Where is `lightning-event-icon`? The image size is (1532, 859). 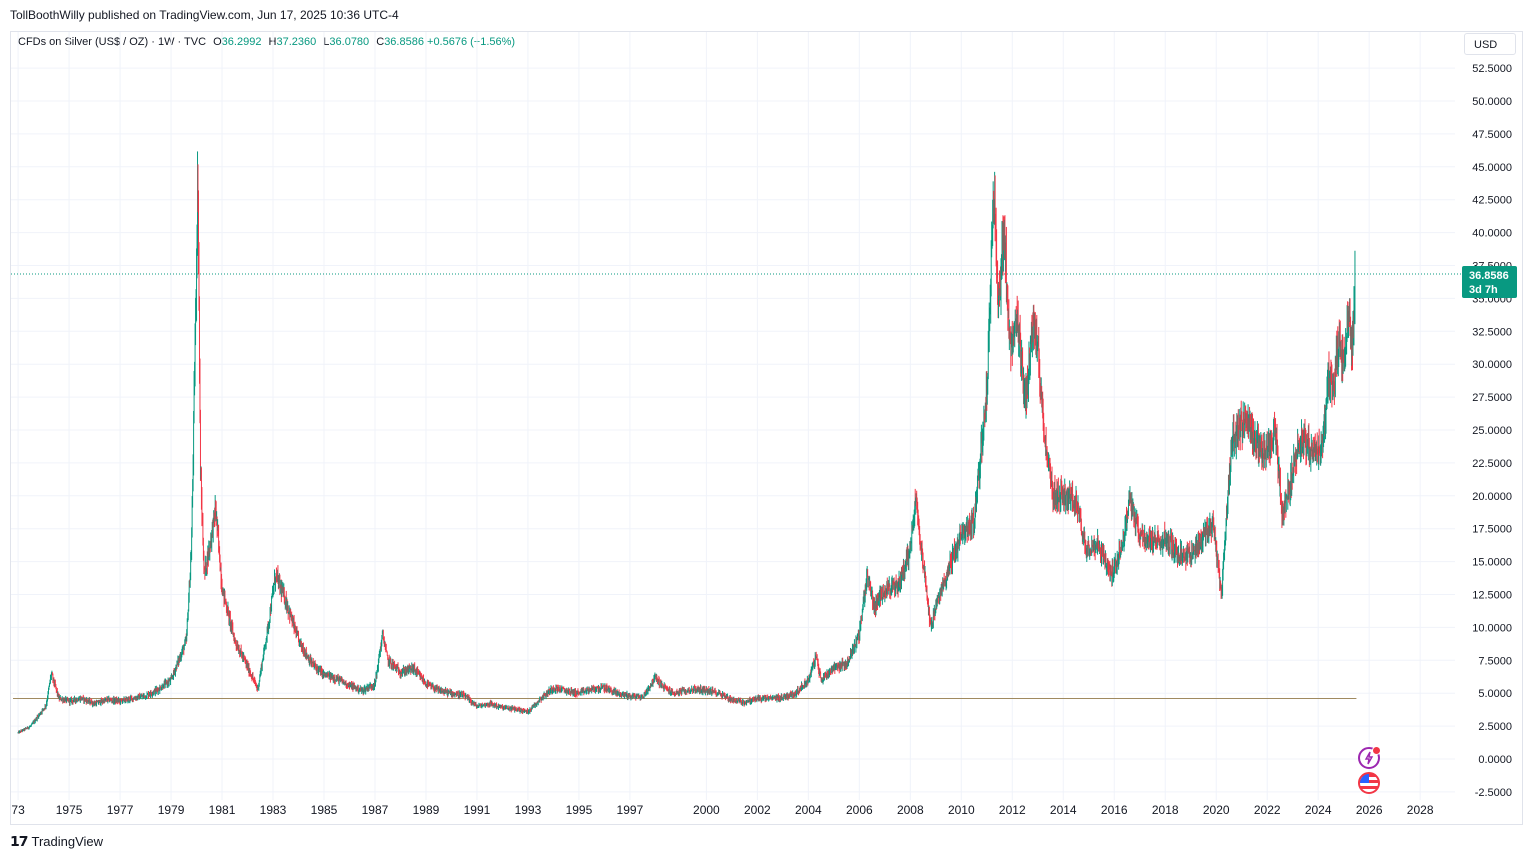 lightning-event-icon is located at coordinates (1369, 757).